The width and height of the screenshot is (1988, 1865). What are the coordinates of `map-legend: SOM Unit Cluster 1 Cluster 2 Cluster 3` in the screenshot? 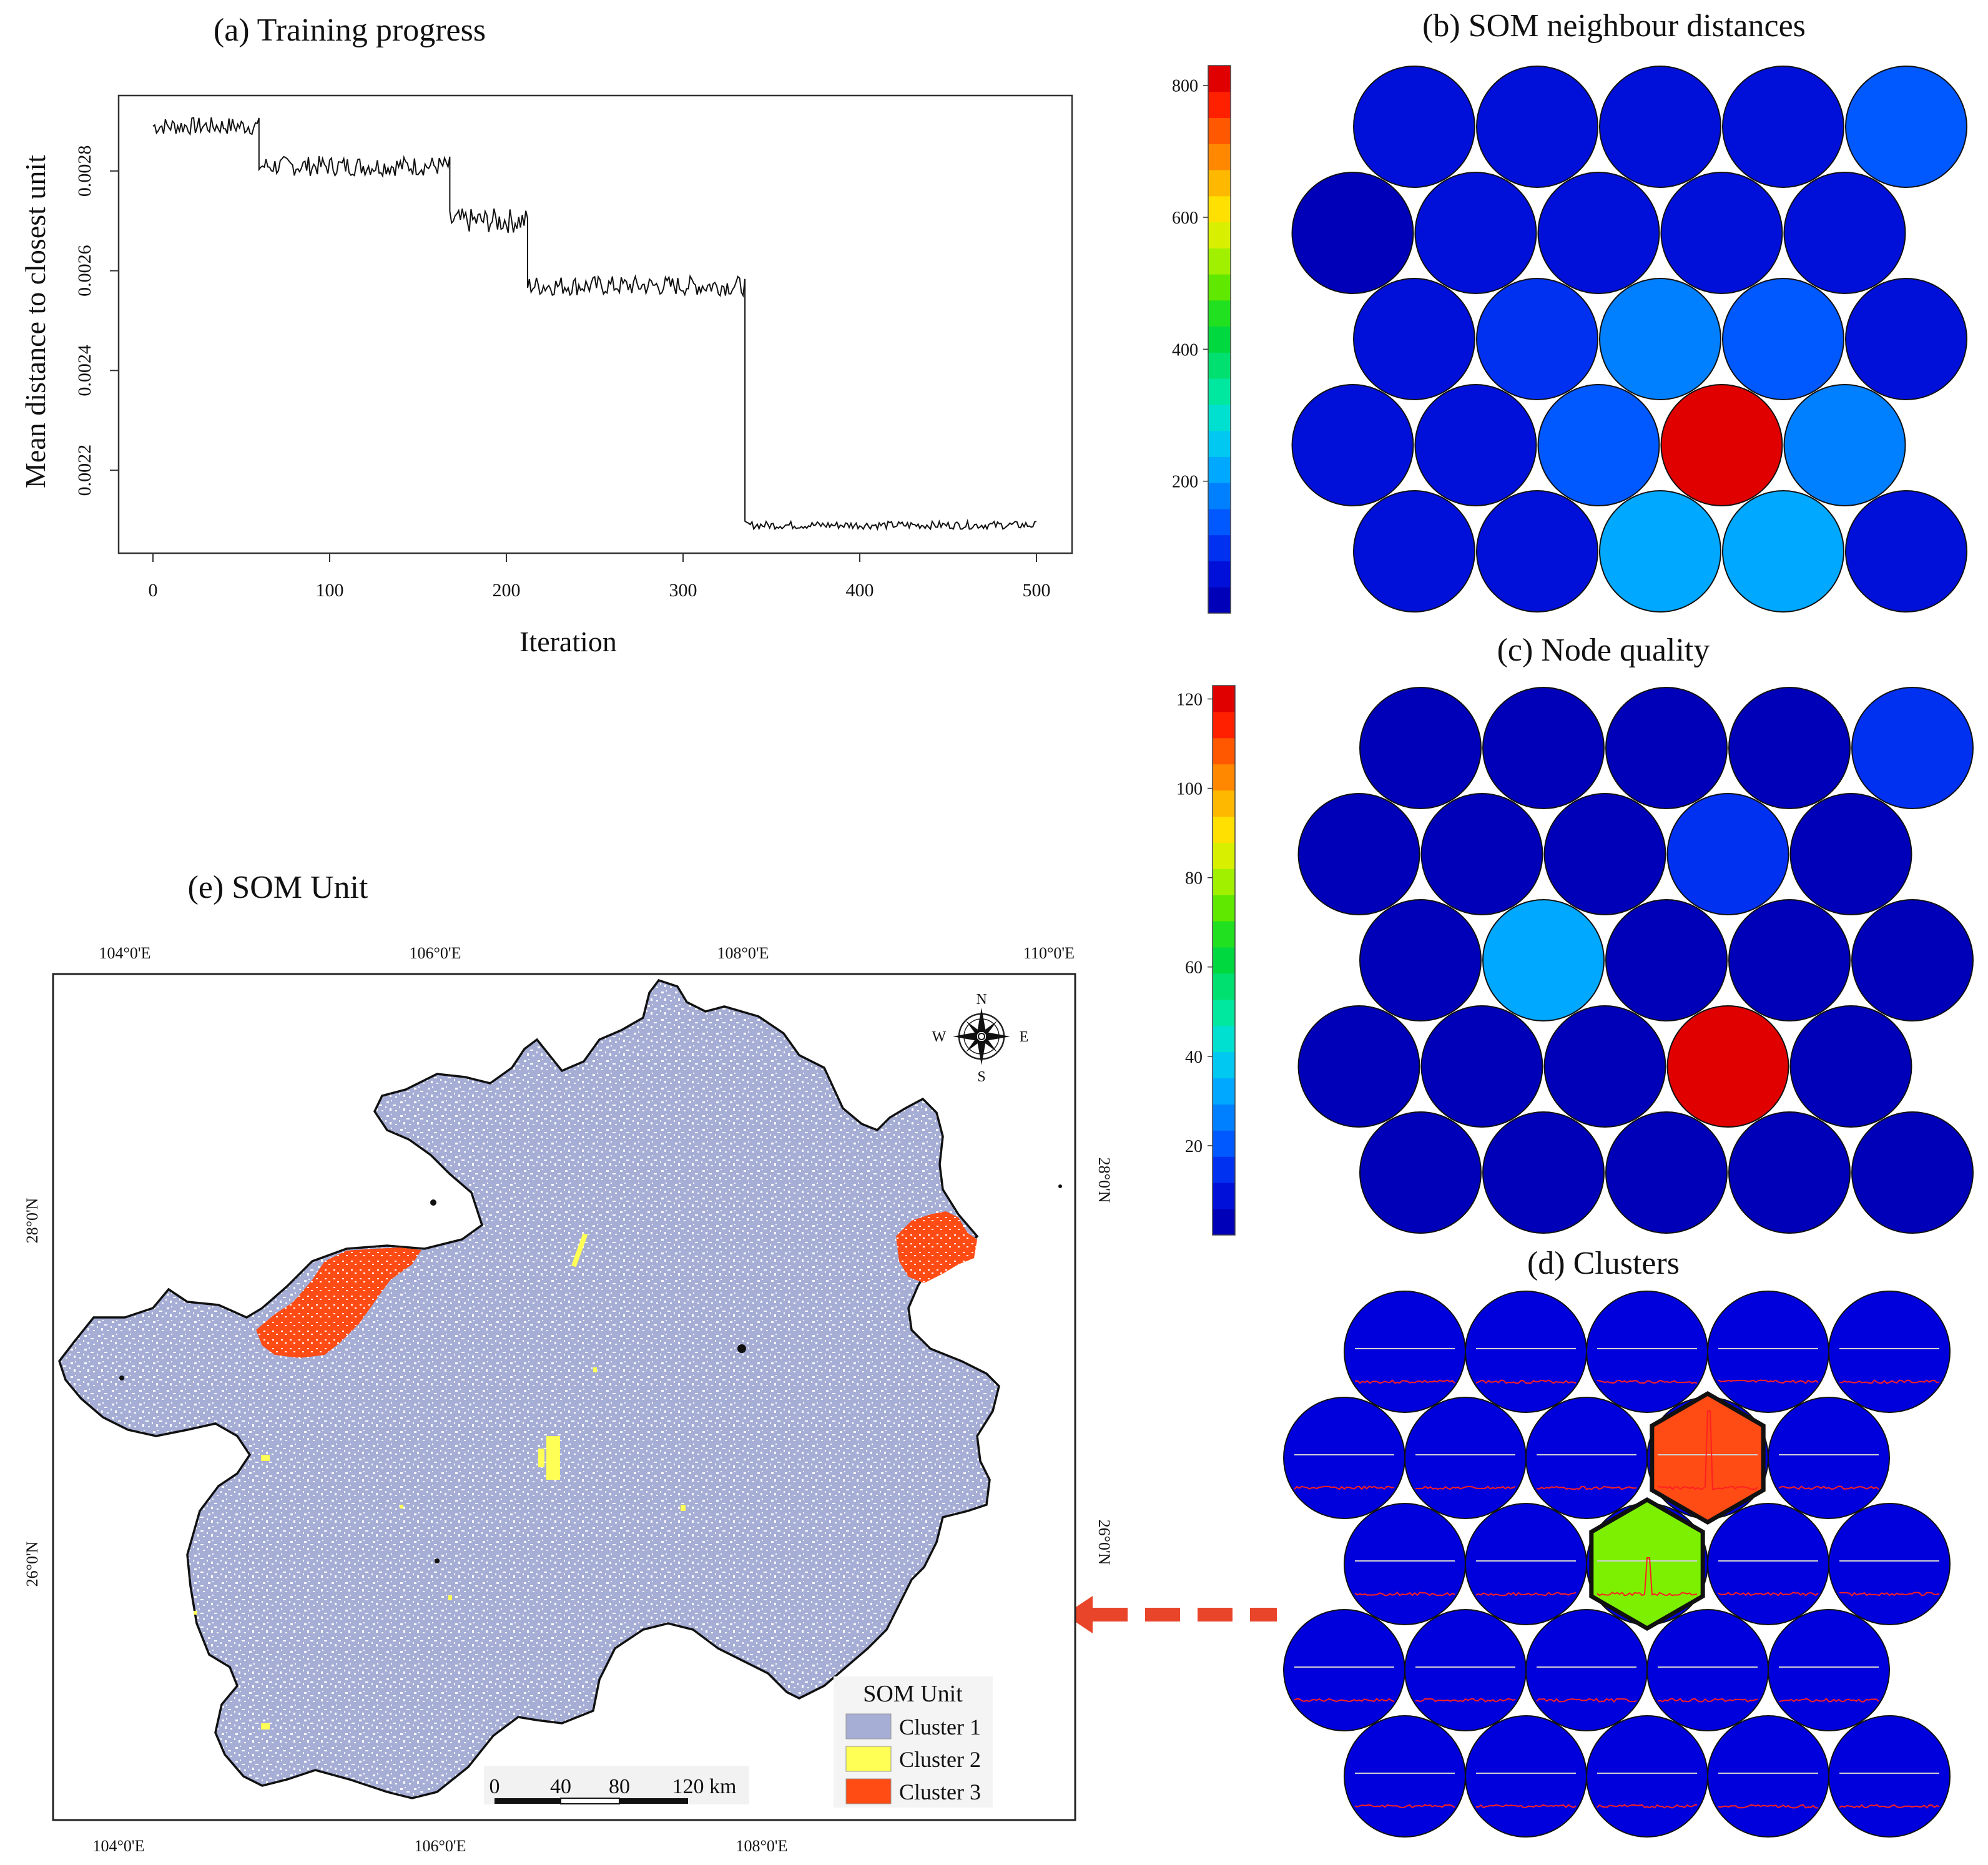 It's located at (913, 1742).